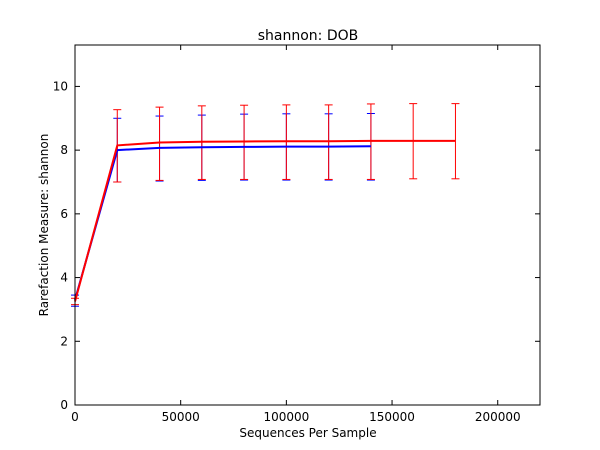 The image size is (600, 450). I want to click on y-tick-label: 6, so click(64, 214).